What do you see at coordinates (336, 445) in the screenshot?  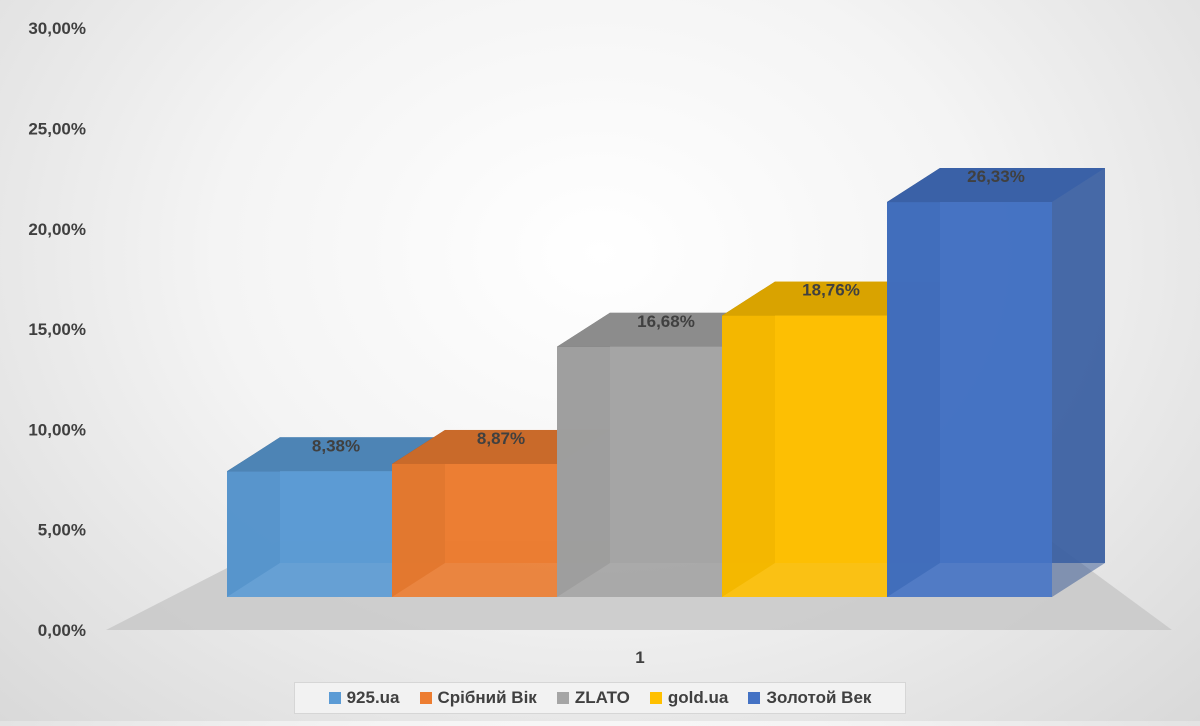 I see `data-label: 8,38%` at bounding box center [336, 445].